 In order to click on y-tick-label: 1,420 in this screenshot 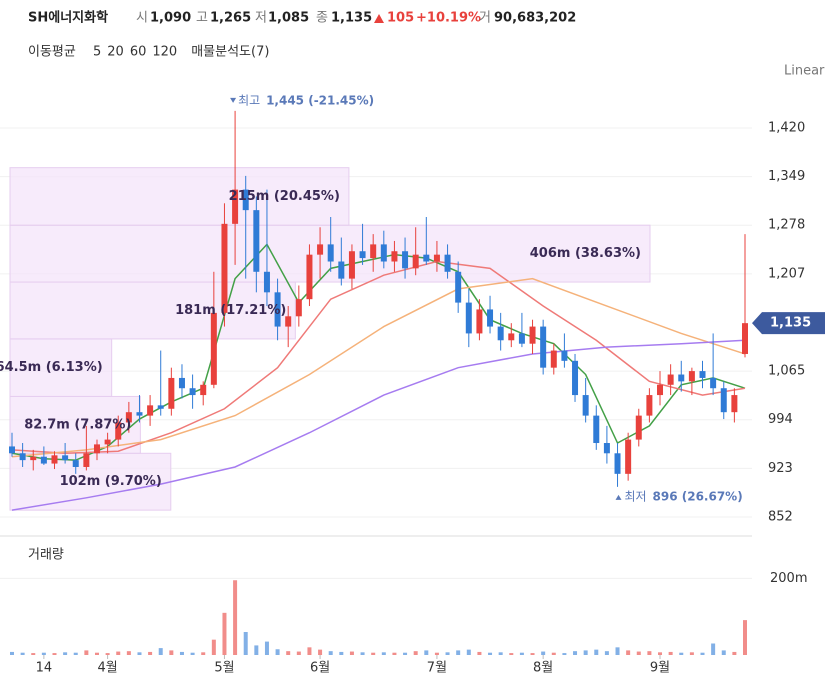, I will do `click(786, 127)`.